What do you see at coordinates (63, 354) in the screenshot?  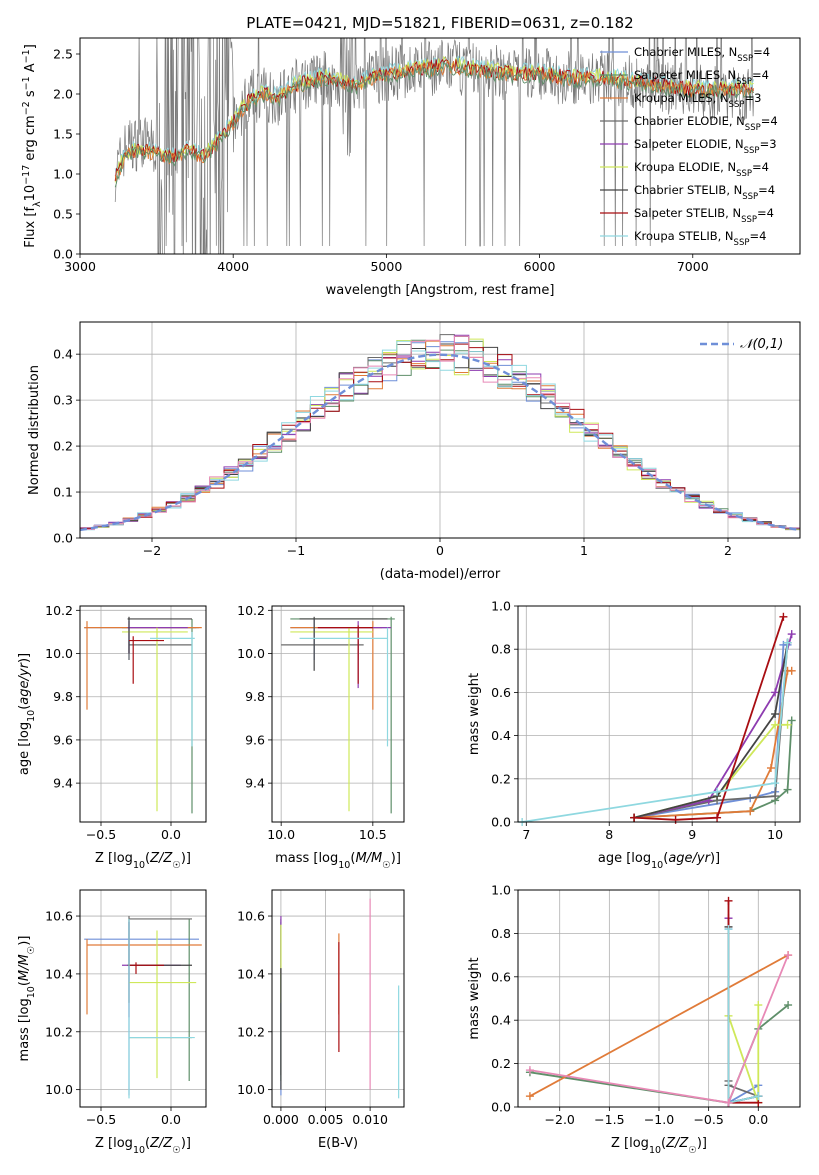 I see `y-tick-label: 0.4` at bounding box center [63, 354].